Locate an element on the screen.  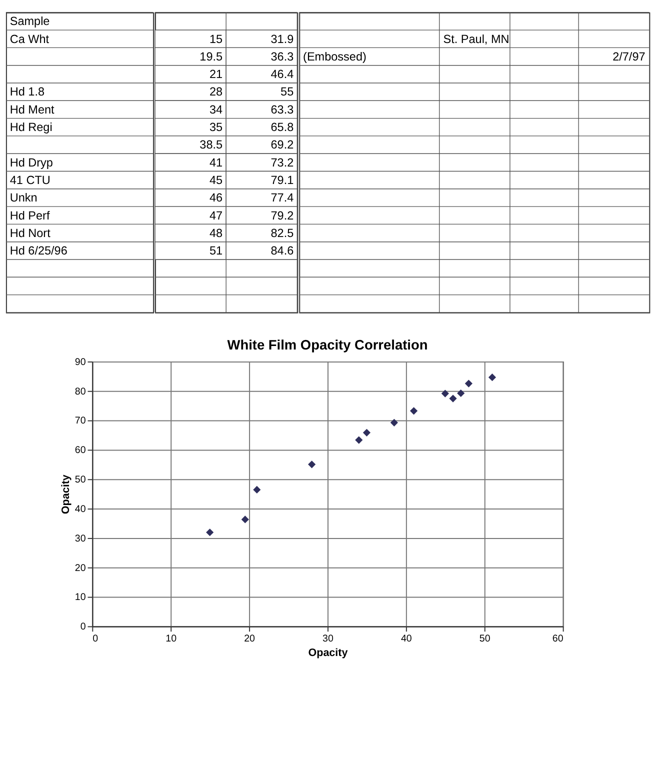
y-tick-label: Ca Wht is located at coordinates (30, 39).